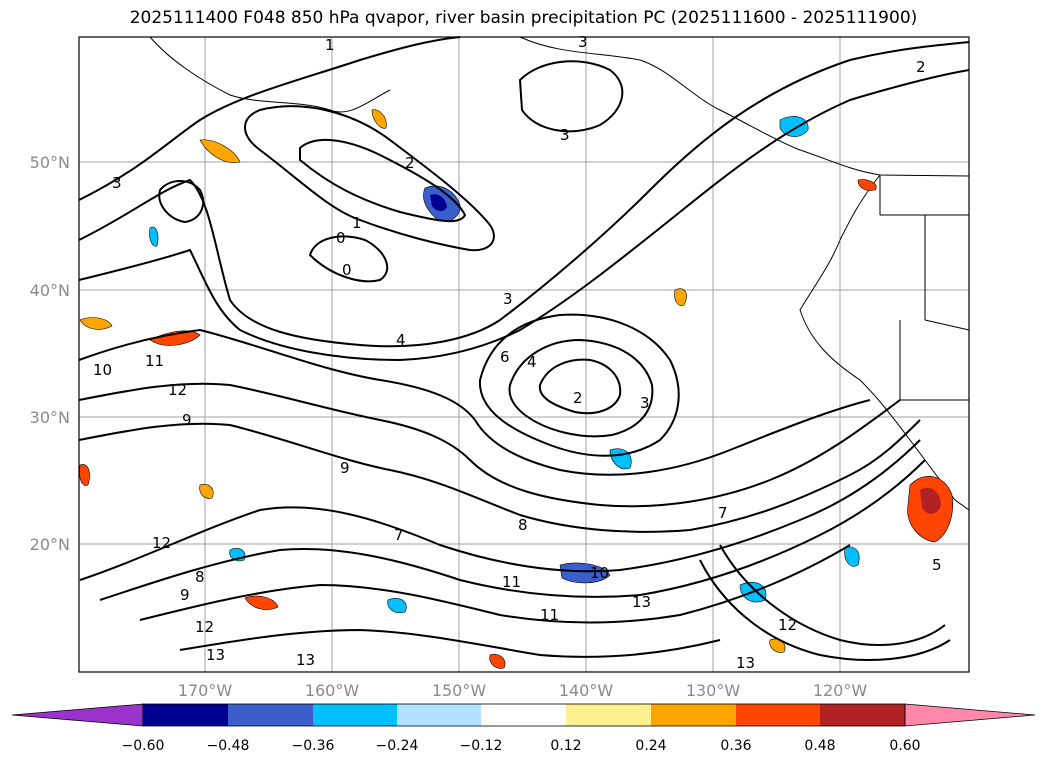 The image size is (1047, 765). What do you see at coordinates (50, 162) in the screenshot?
I see `lat-label: 50°N` at bounding box center [50, 162].